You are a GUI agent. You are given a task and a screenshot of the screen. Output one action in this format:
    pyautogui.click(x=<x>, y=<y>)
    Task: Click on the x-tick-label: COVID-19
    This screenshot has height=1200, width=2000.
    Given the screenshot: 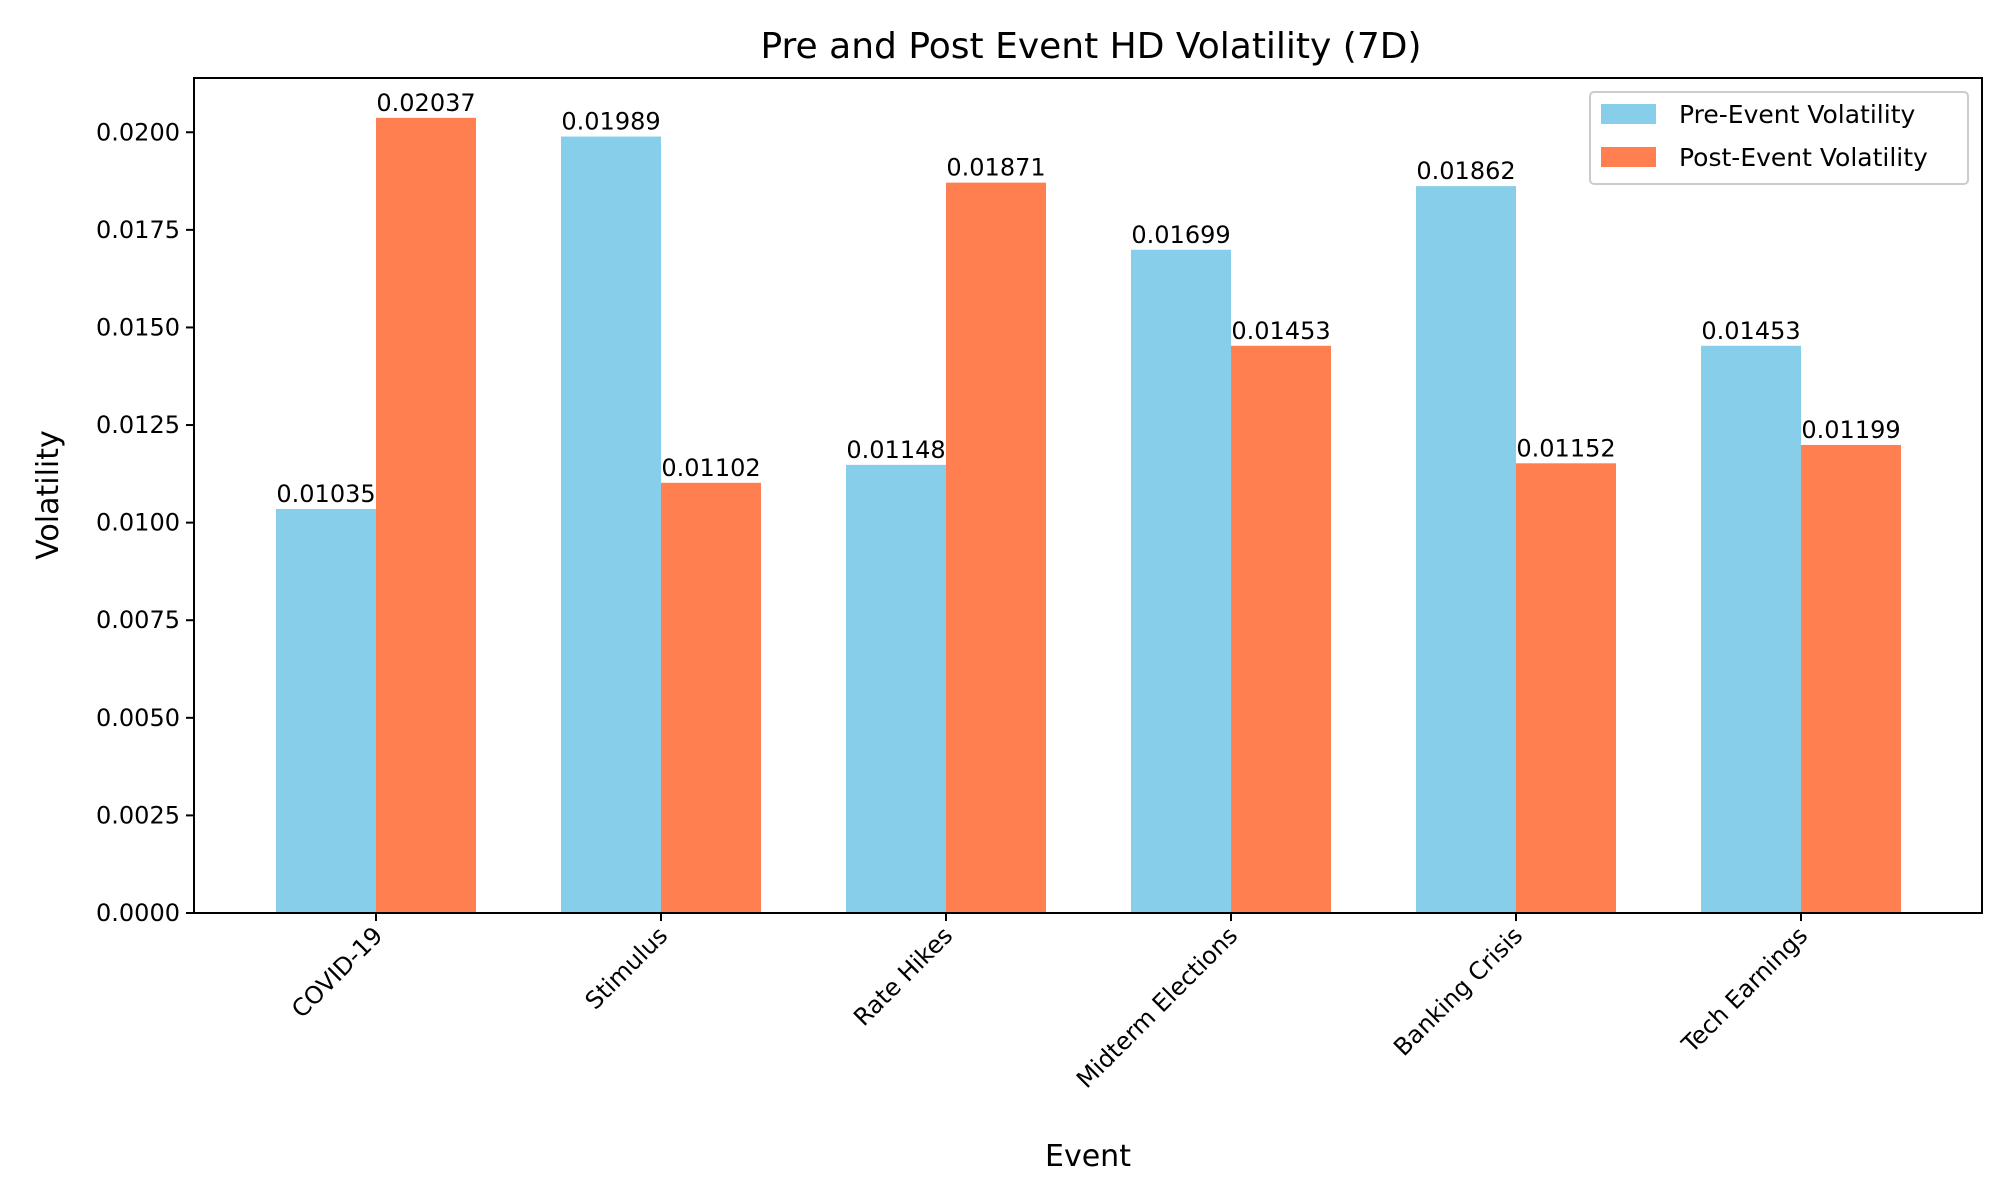 What is the action you would take?
    pyautogui.click(x=337, y=972)
    